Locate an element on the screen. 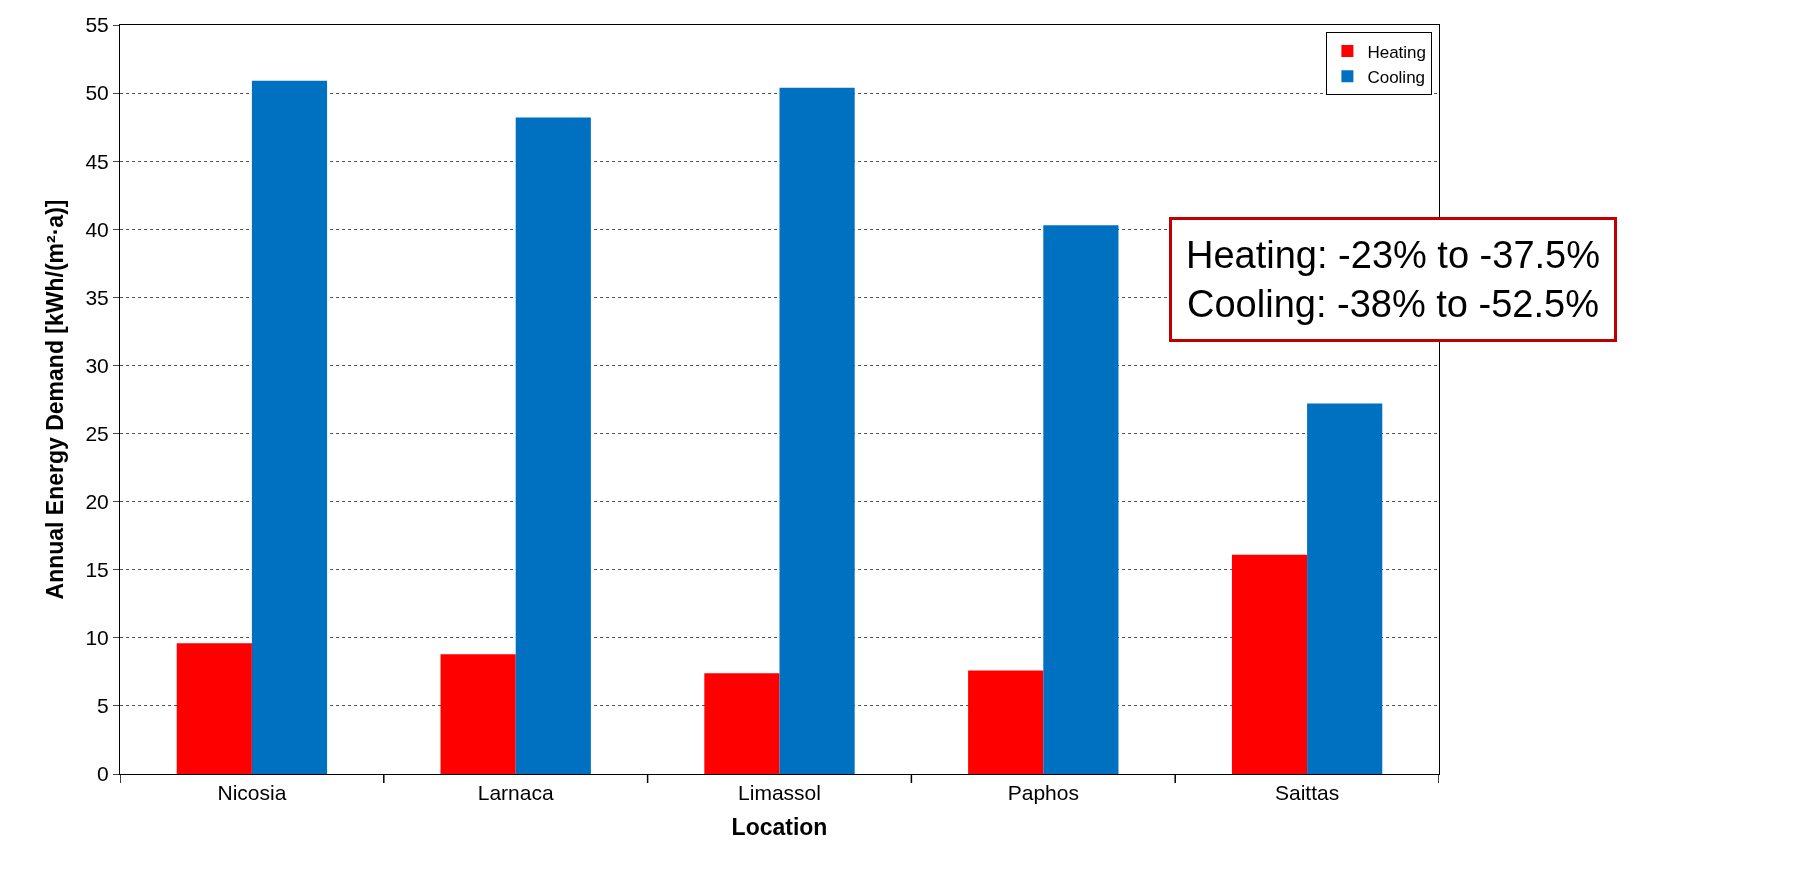 The width and height of the screenshot is (1798, 872). y-tick-label: 30 is located at coordinates (97, 365).